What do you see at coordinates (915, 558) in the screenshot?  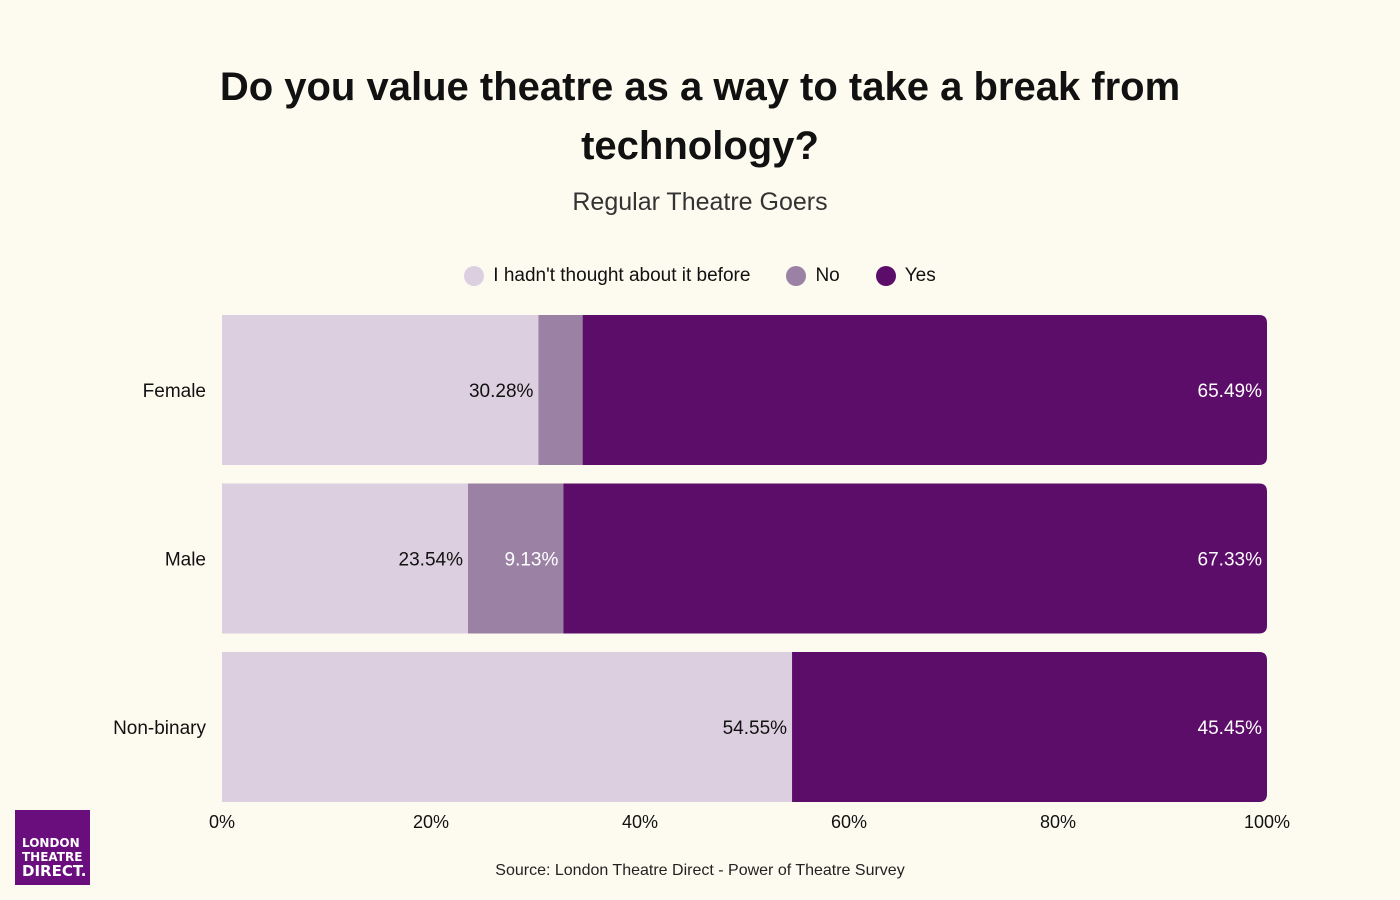 I see `bar-male-yes` at bounding box center [915, 558].